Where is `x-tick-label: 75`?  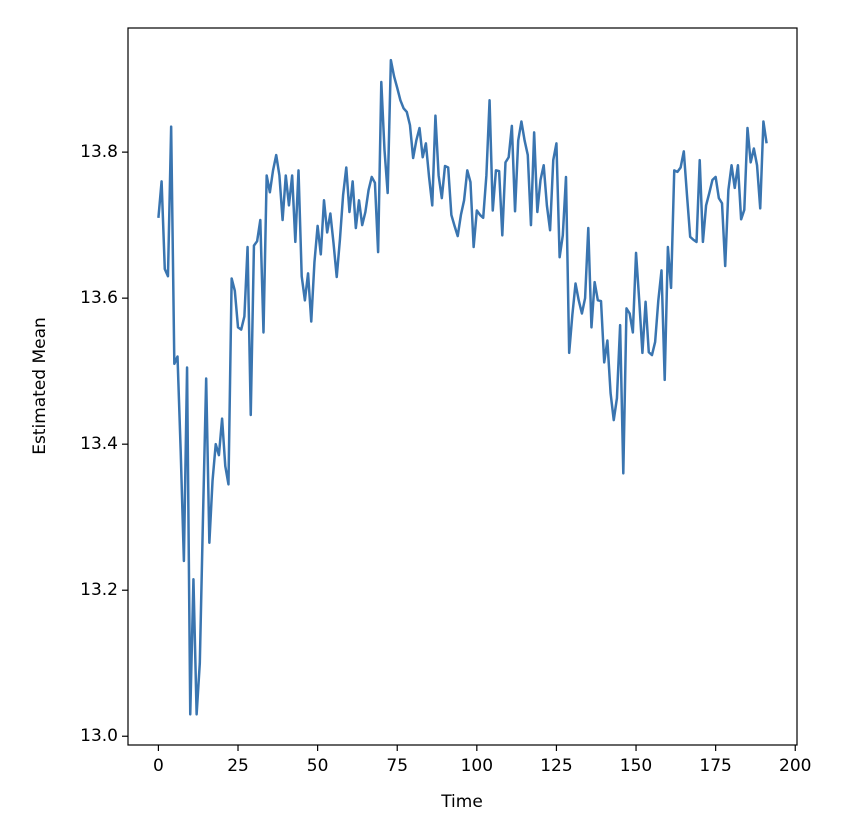 x-tick-label: 75 is located at coordinates (397, 766).